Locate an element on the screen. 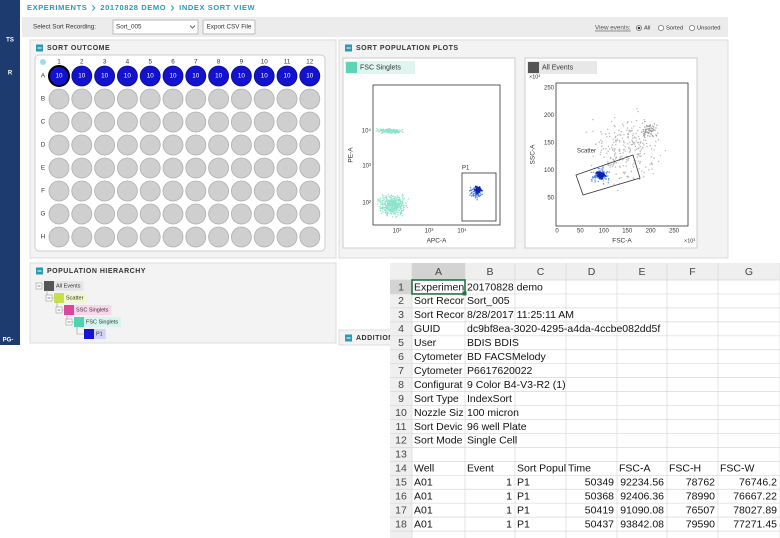 The height and width of the screenshot is (538, 780). export-button is located at coordinates (229, 27).